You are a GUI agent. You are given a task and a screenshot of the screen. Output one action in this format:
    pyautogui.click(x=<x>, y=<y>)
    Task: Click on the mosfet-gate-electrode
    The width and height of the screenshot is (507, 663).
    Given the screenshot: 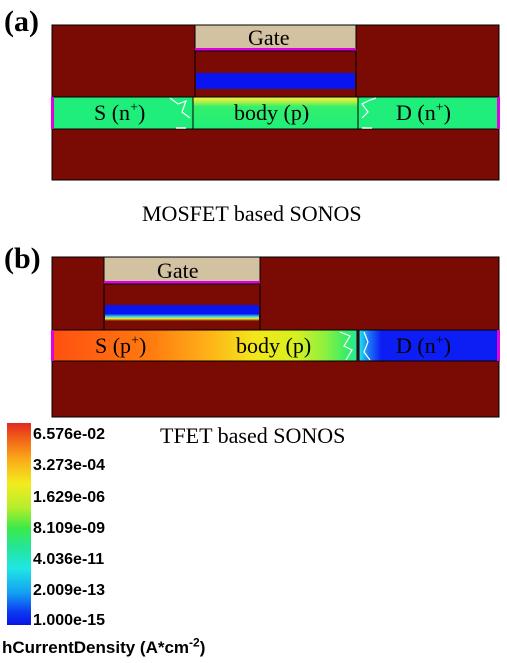 What is the action you would take?
    pyautogui.click(x=275, y=37)
    